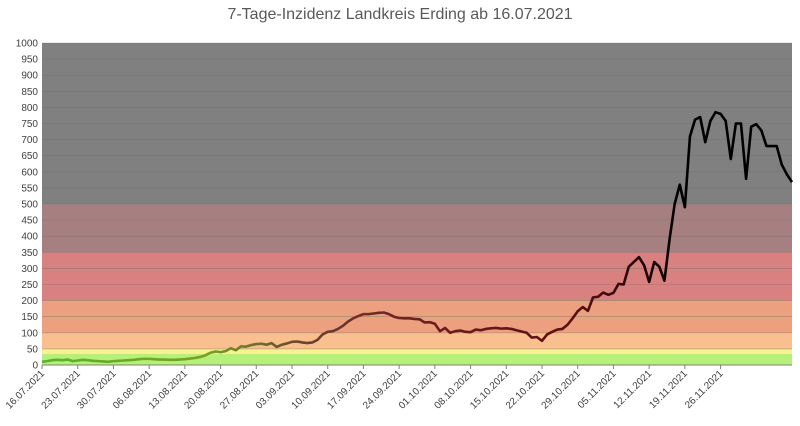 This screenshot has height=426, width=800. What do you see at coordinates (29, 140) in the screenshot?
I see `y-tick-label: 700` at bounding box center [29, 140].